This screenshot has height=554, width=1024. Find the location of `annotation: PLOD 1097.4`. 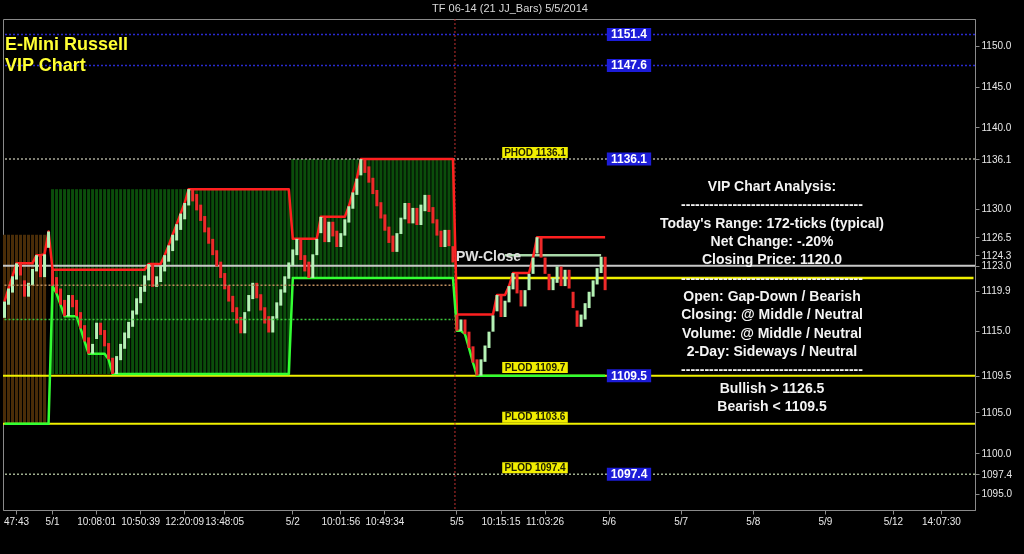

annotation: PLOD 1097.4 is located at coordinates (535, 467).